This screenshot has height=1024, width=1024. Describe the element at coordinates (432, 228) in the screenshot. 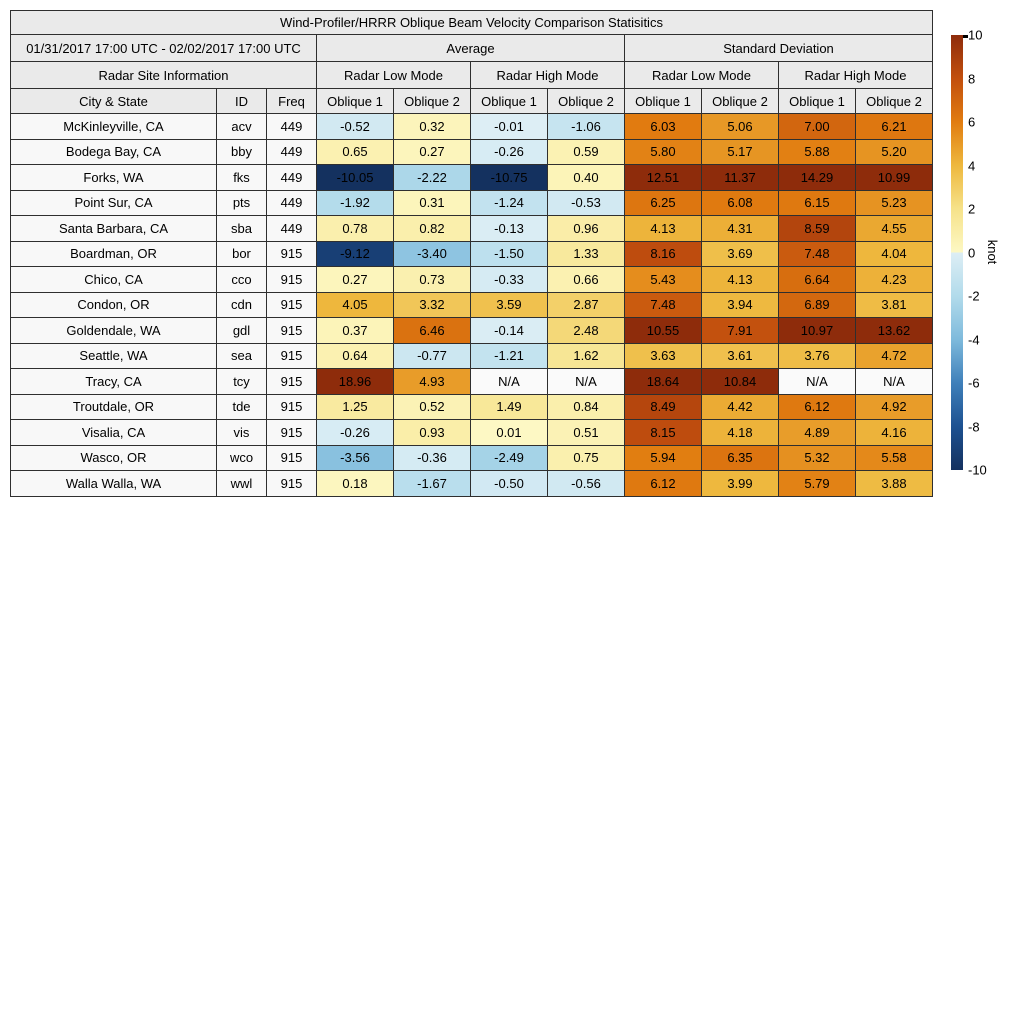

I see `value-cell: 0.82` at that location.